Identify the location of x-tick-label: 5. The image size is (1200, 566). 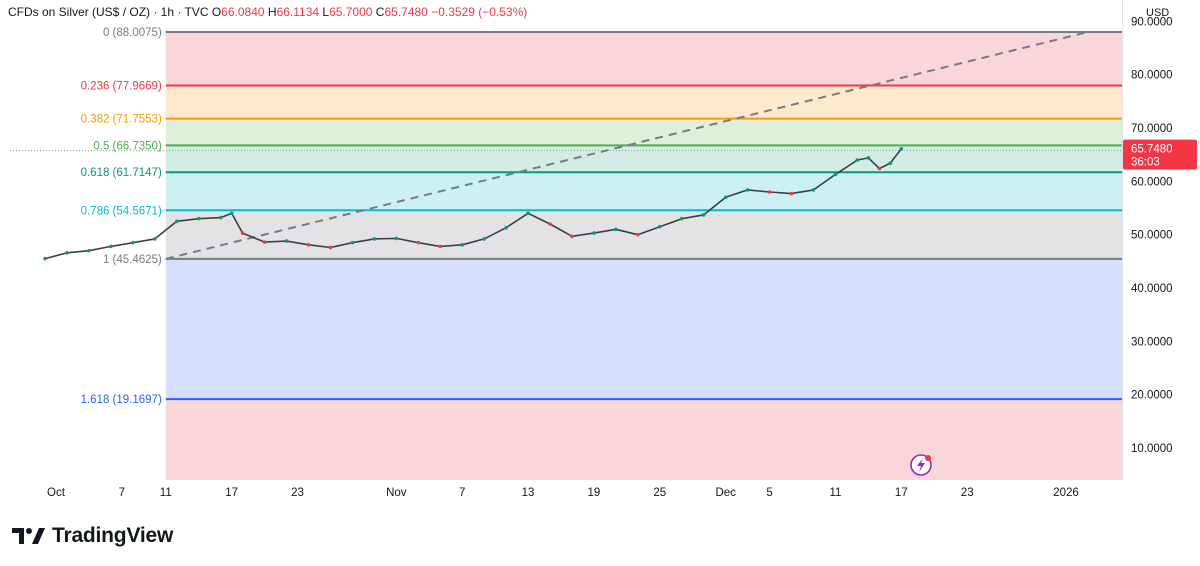
(769, 493).